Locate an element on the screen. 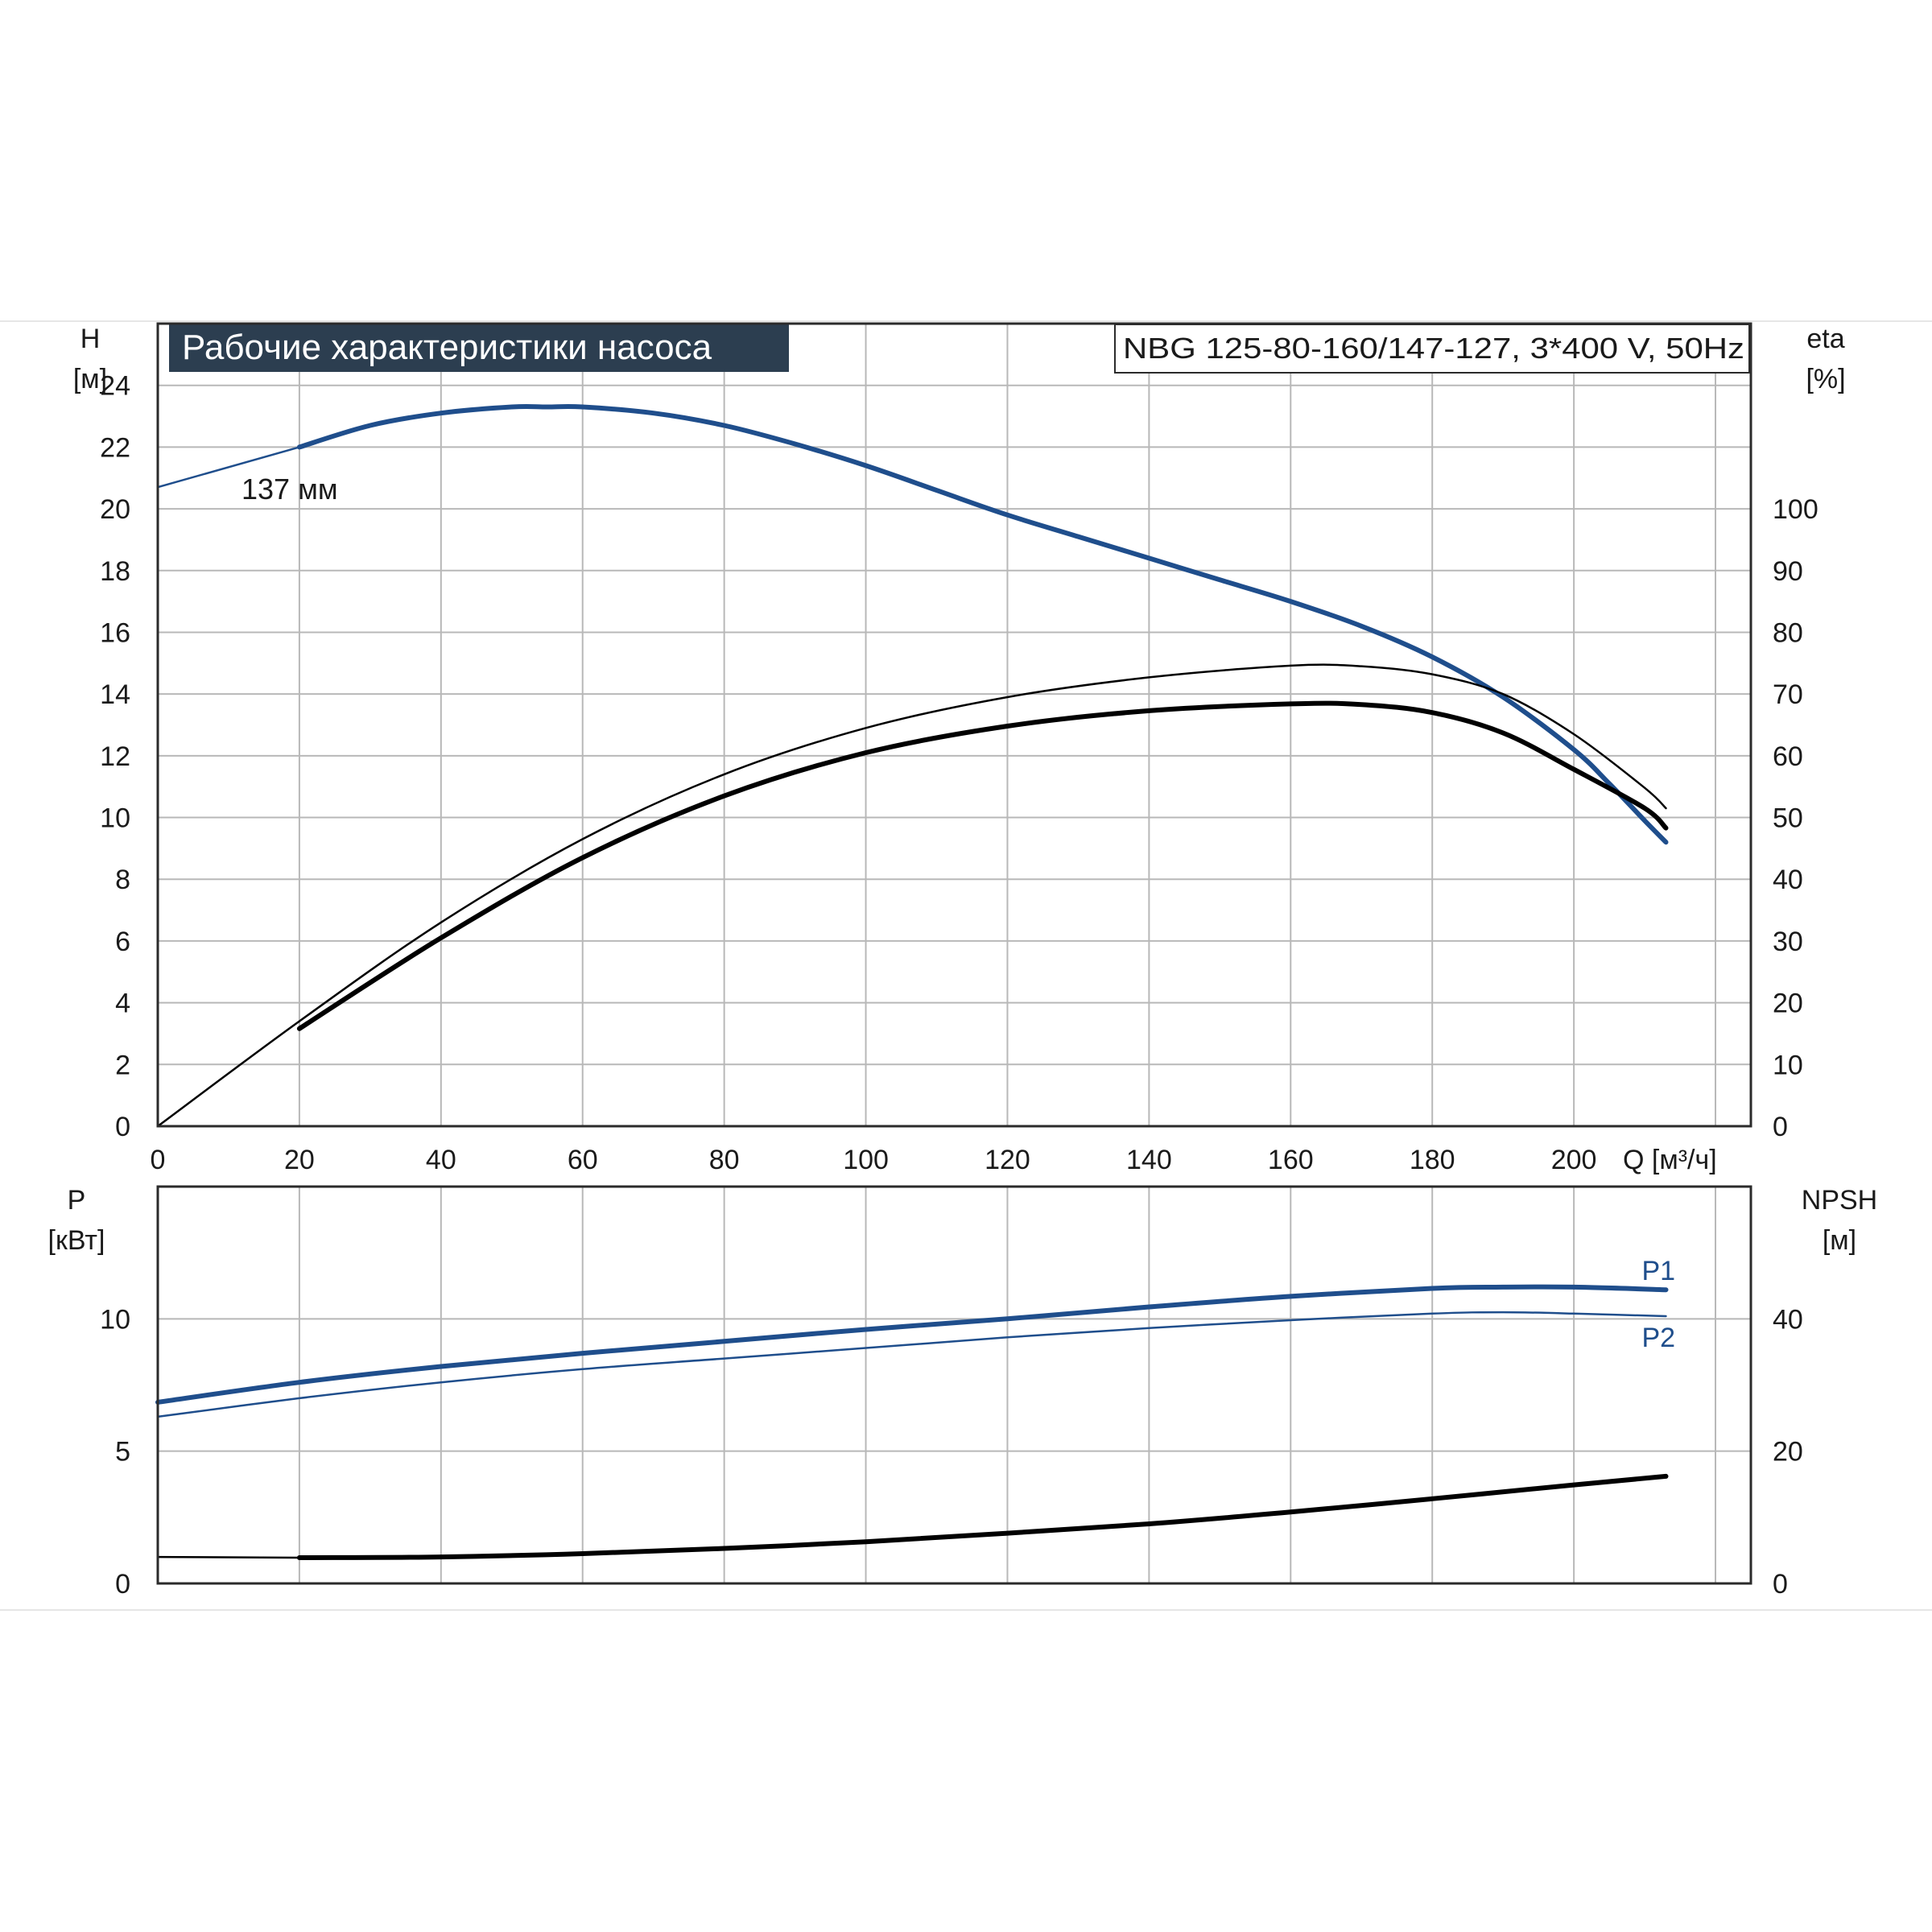  y-right-tick-label: 70 is located at coordinates (1788, 694).